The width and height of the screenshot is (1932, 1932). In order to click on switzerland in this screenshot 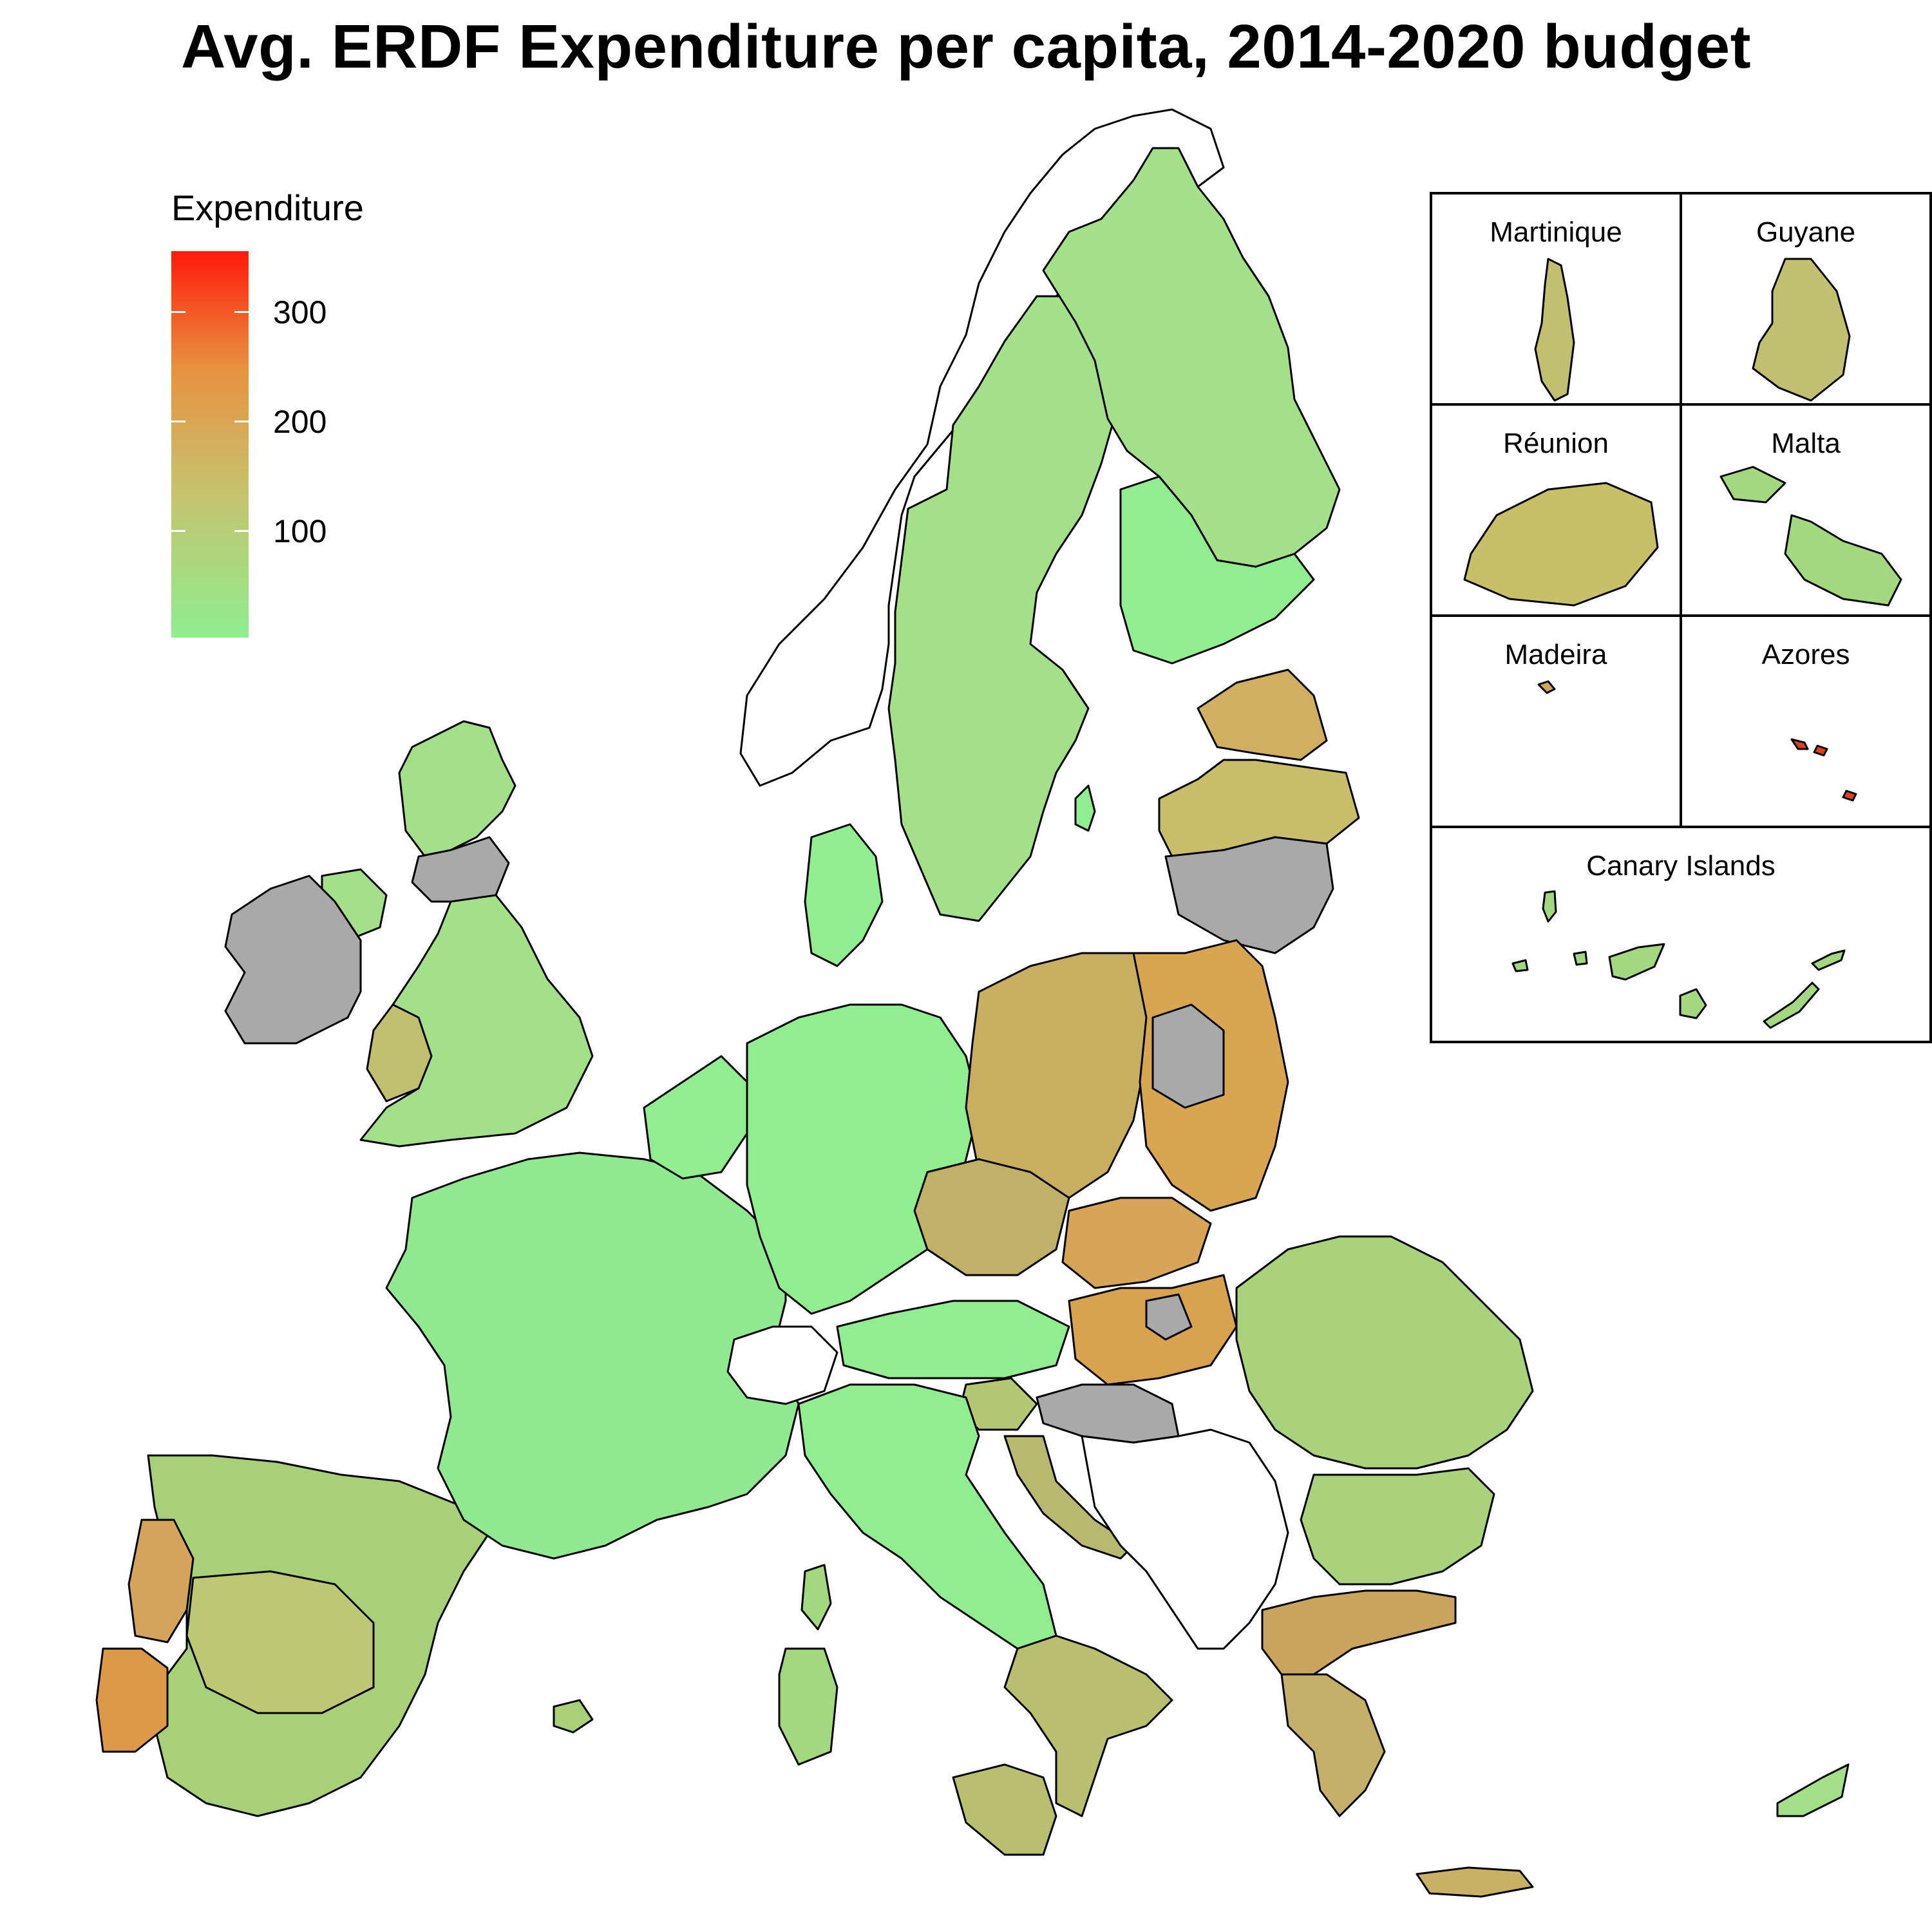, I will do `click(782, 1365)`.